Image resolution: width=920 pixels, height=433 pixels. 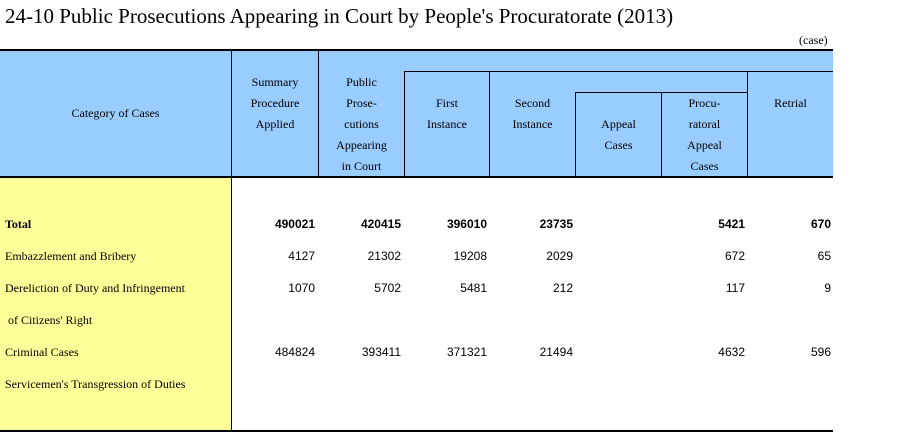 I want to click on cell-retrial: 670, so click(x=820, y=224).